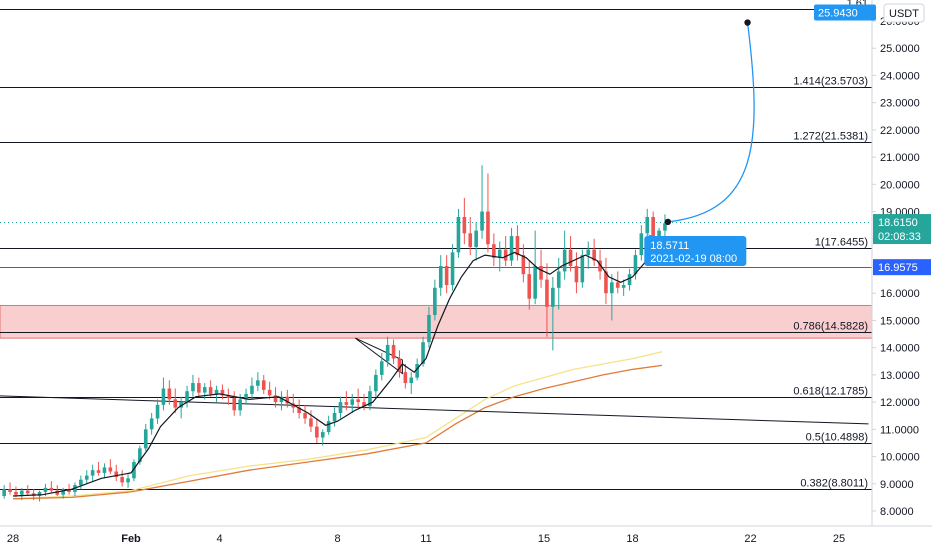  What do you see at coordinates (899, 430) in the screenshot?
I see `y-axis-tick-label: 11.0000` at bounding box center [899, 430].